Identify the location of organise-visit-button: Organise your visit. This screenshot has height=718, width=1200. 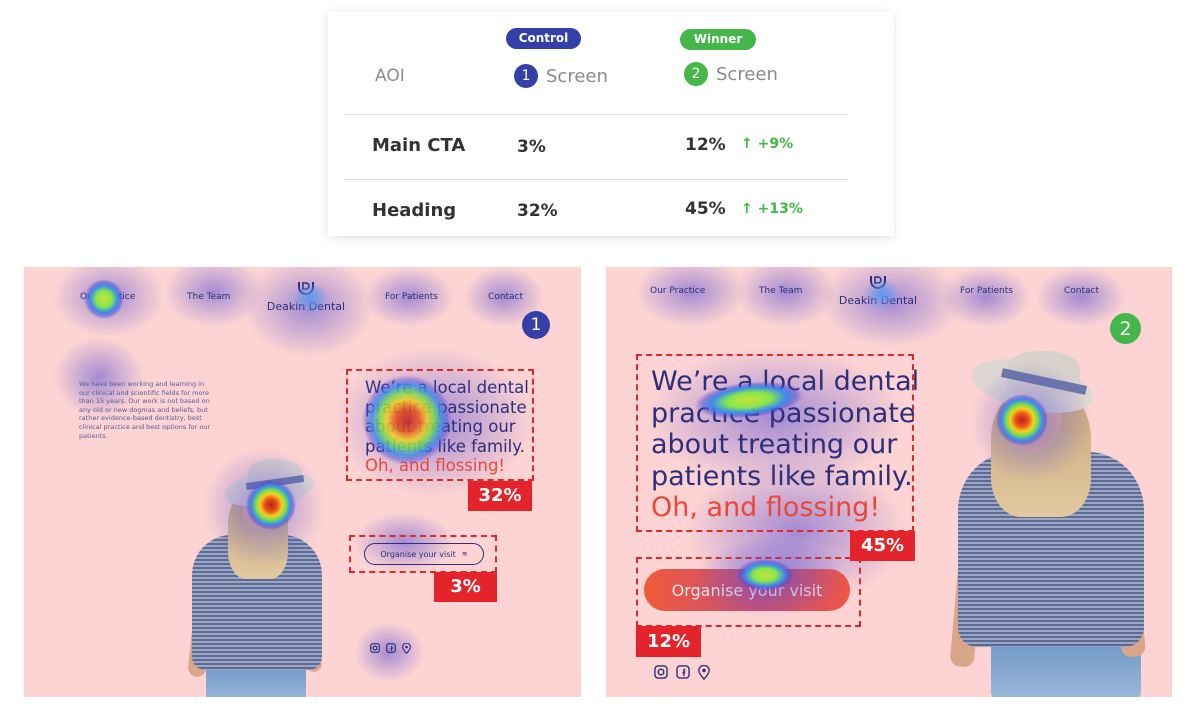
(747, 590).